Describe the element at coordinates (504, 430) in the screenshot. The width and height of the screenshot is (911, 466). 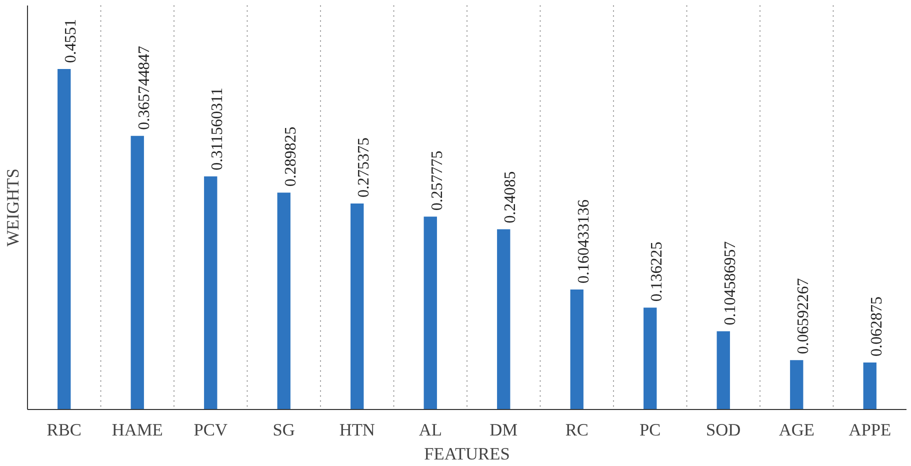
I see `x-tick-label: DM` at that location.